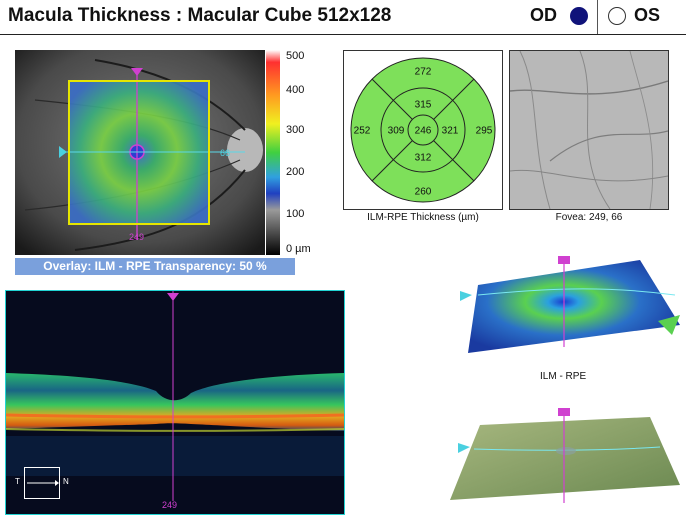  I want to click on arrow-right-icon, so click(43, 483).